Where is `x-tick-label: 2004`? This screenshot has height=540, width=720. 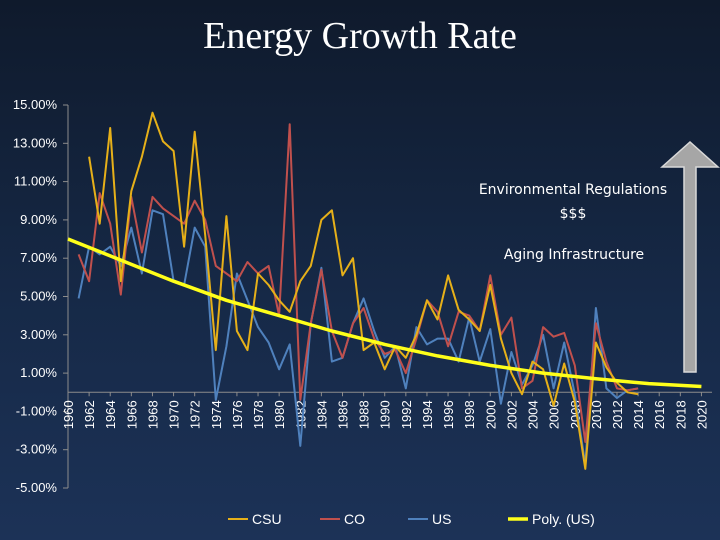 x-tick-label: 2004 is located at coordinates (533, 414).